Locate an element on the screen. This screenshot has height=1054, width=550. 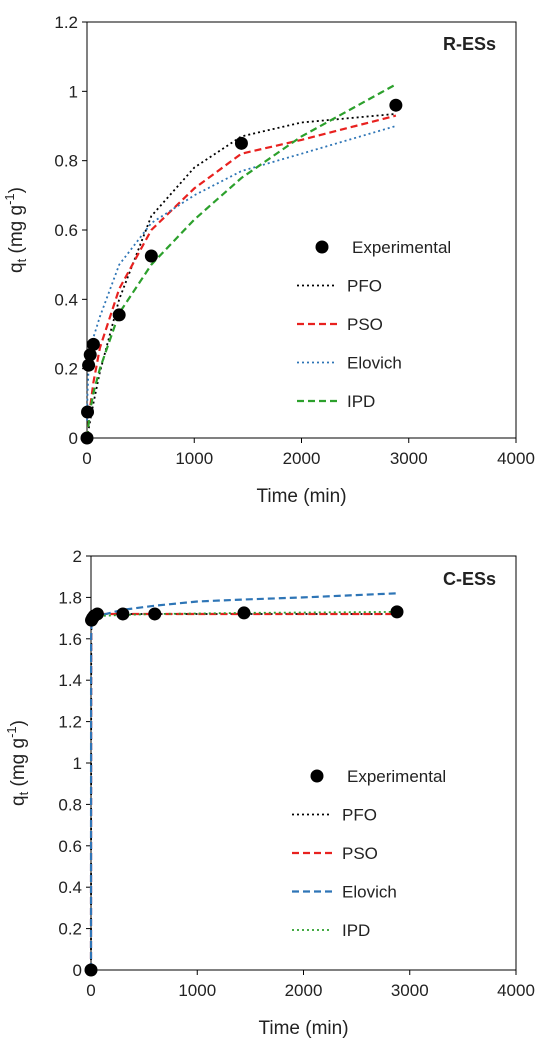
panel-label: C-ESs is located at coordinates (469, 579).